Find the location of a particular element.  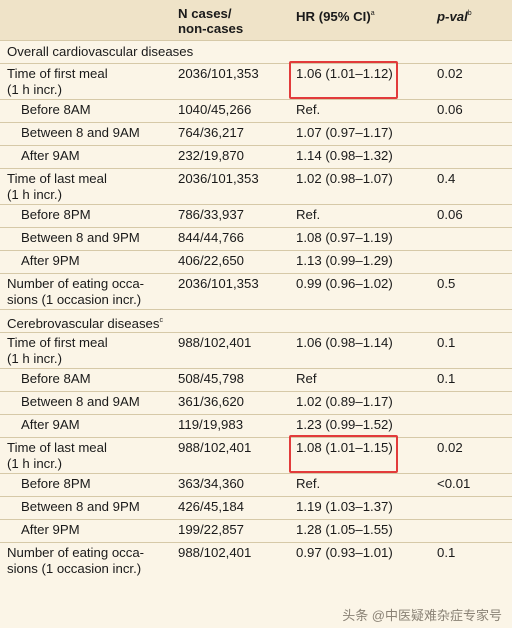

n-cases-value: 786/33,937 is located at coordinates (211, 214).